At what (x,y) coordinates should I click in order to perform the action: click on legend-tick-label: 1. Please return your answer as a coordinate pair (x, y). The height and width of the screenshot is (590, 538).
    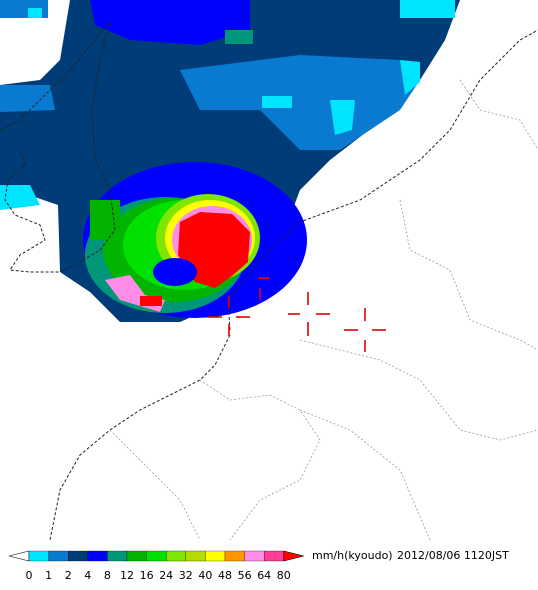
    Looking at the image, I should click on (48, 575).